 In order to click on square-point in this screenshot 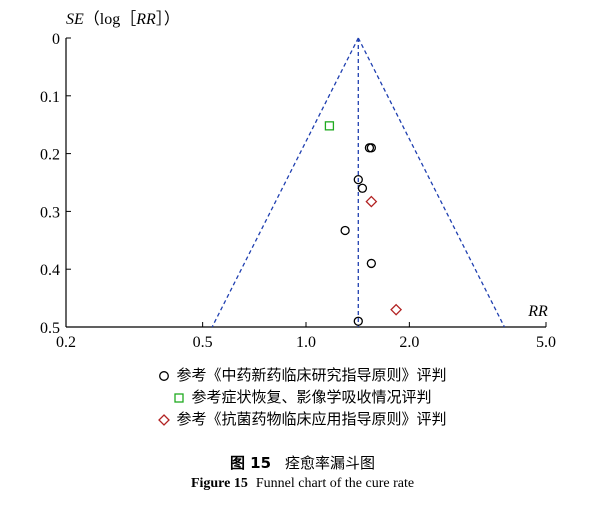, I will do `click(329, 126)`.